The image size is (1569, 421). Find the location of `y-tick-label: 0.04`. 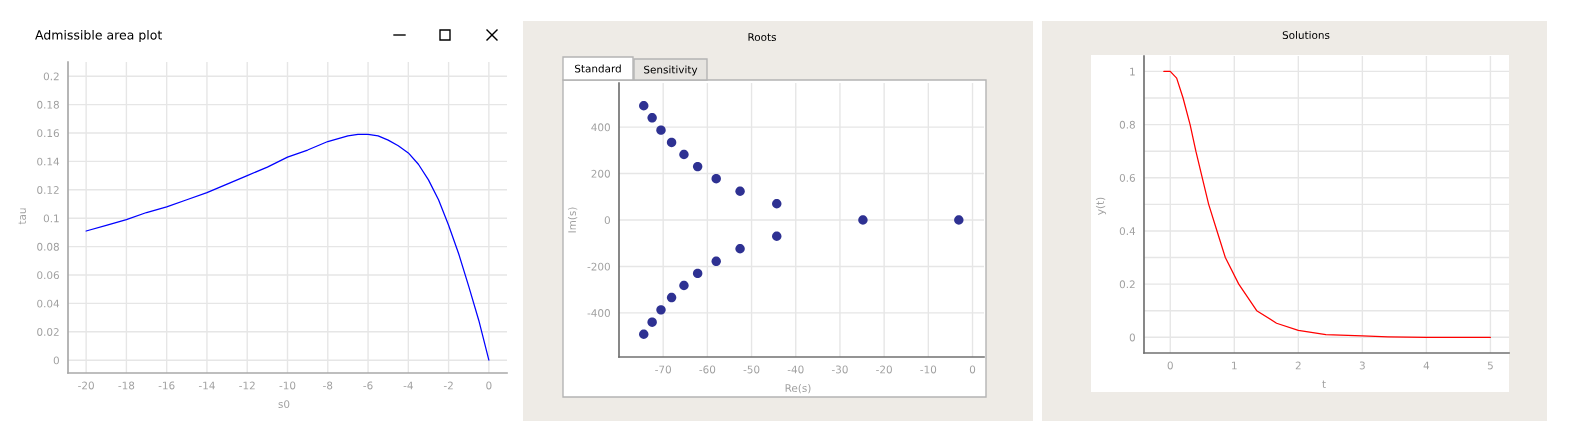

y-tick-label: 0.04 is located at coordinates (48, 303).